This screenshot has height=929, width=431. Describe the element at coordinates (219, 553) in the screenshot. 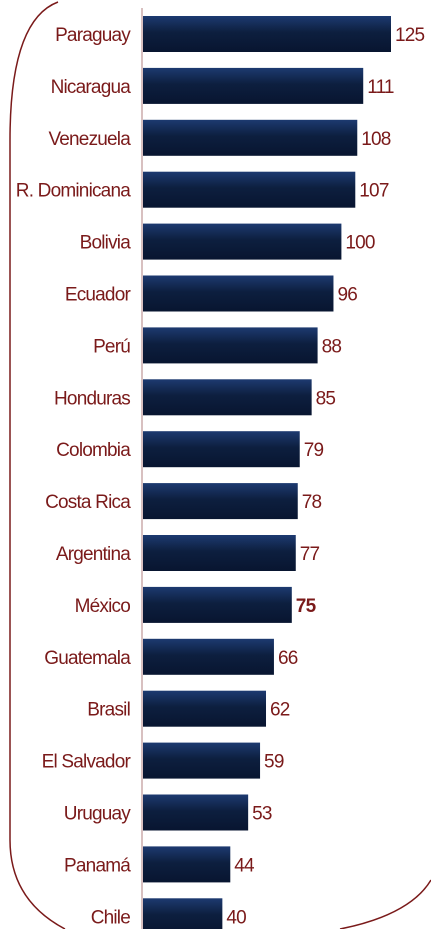

I see `bar-argentina` at that location.